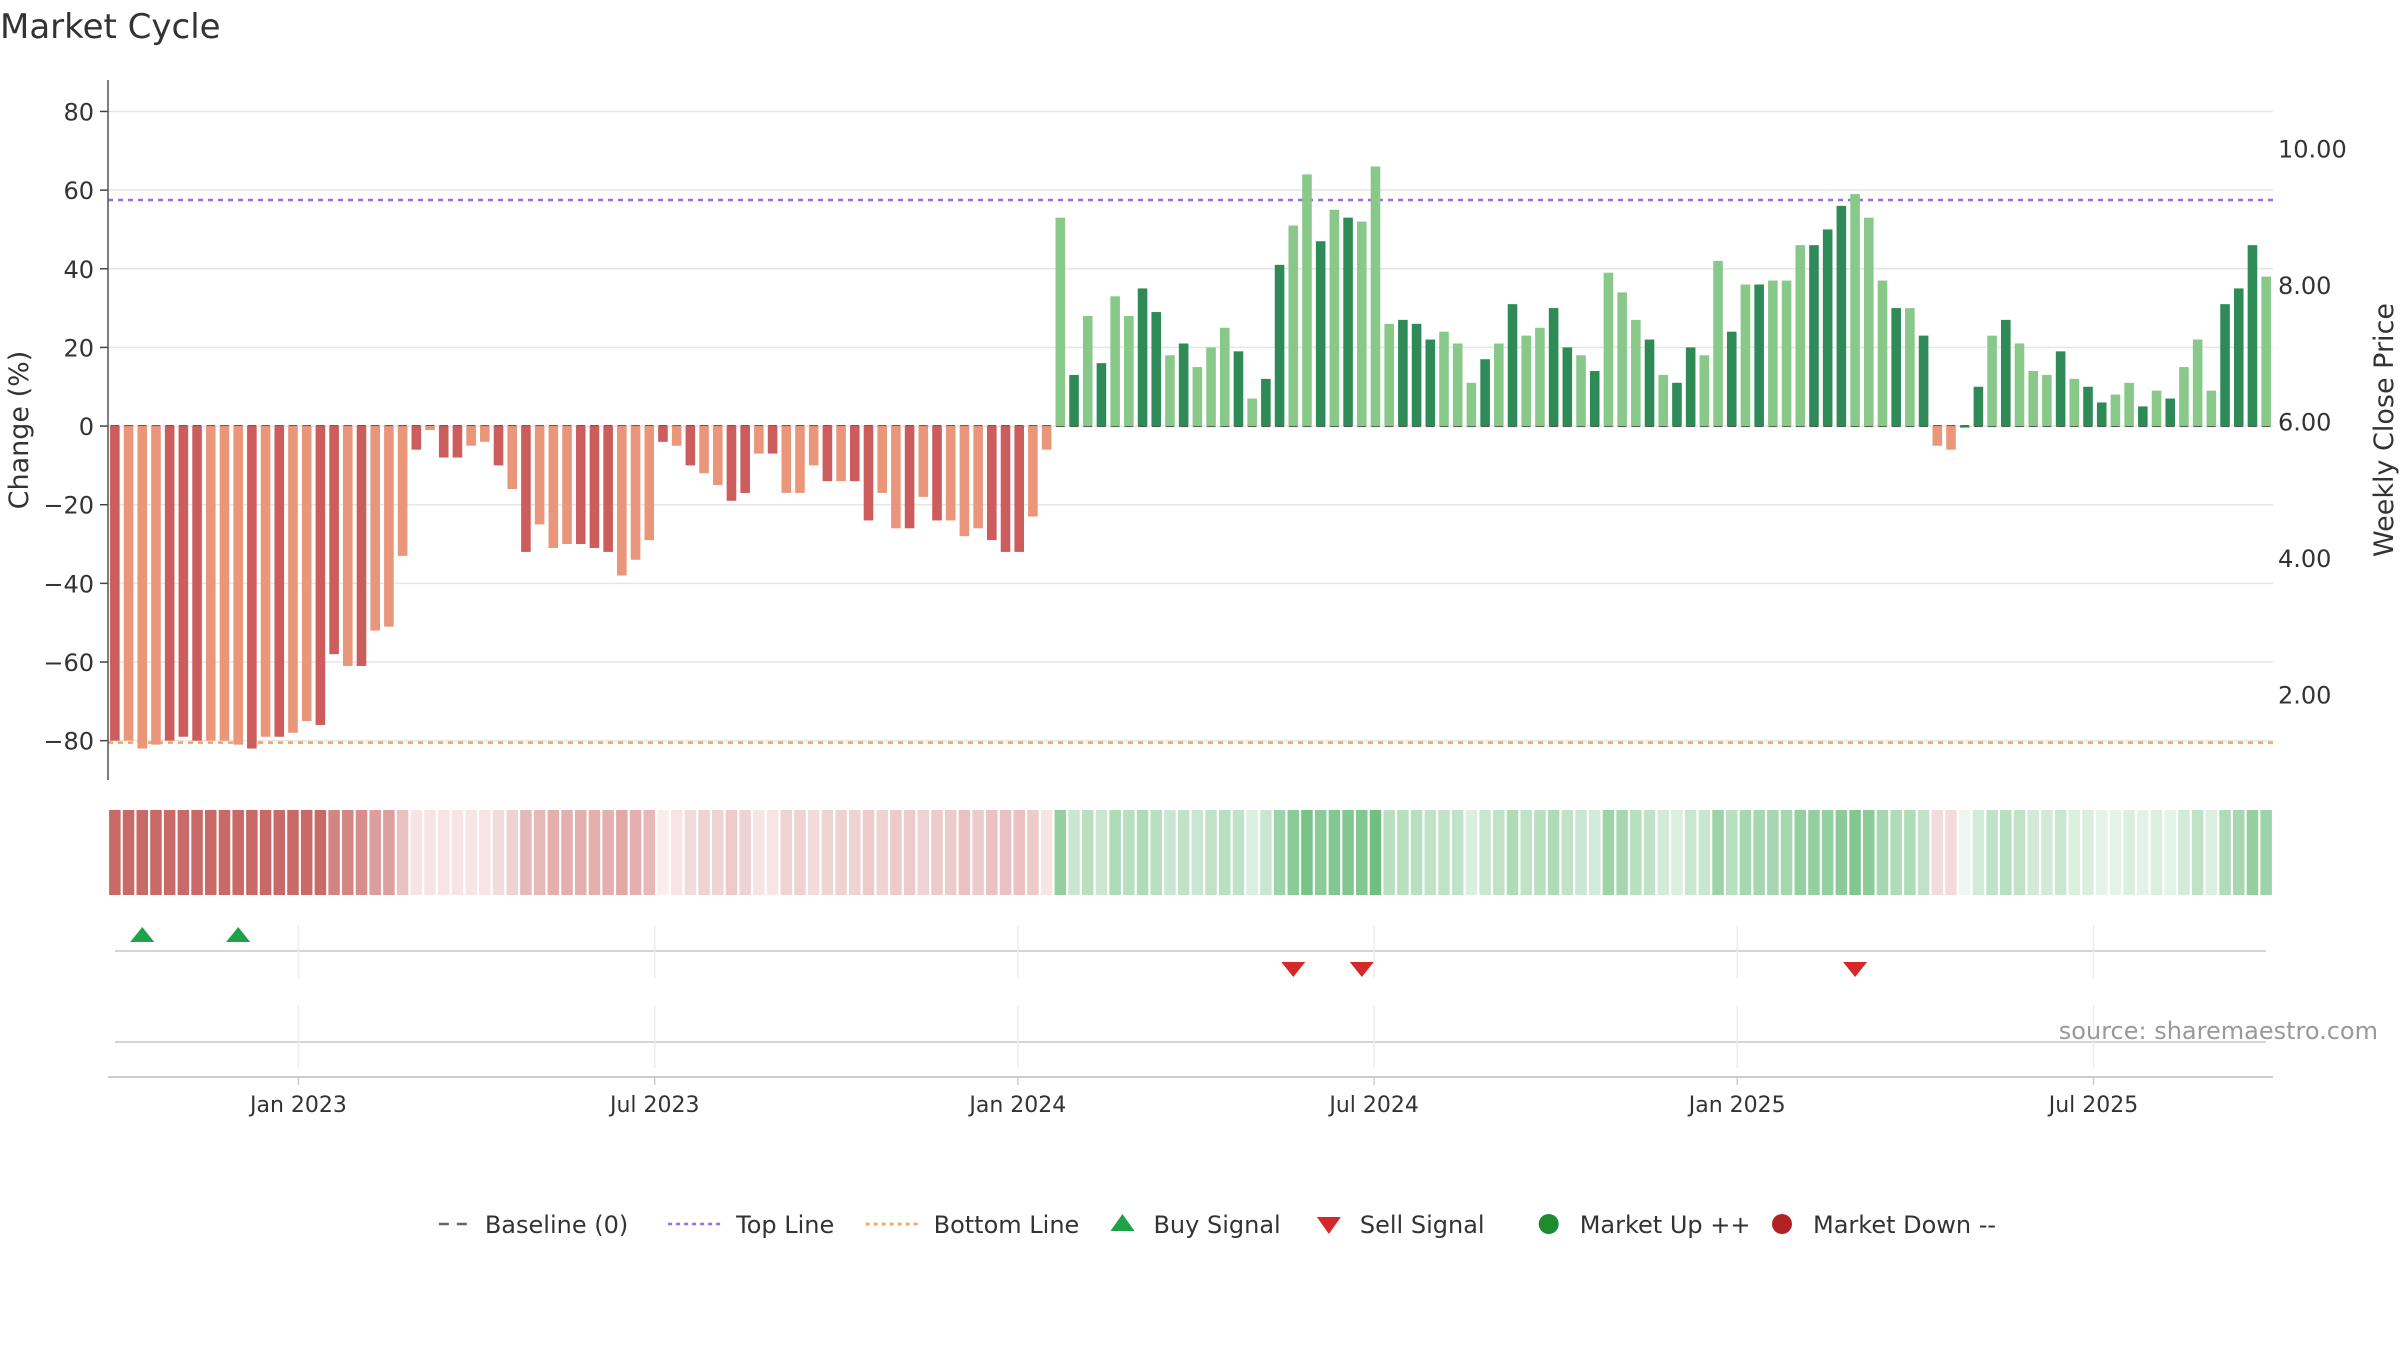 This screenshot has height=1350, width=2400. I want to click on legend-item: Buy Signal, so click(1195, 1225).